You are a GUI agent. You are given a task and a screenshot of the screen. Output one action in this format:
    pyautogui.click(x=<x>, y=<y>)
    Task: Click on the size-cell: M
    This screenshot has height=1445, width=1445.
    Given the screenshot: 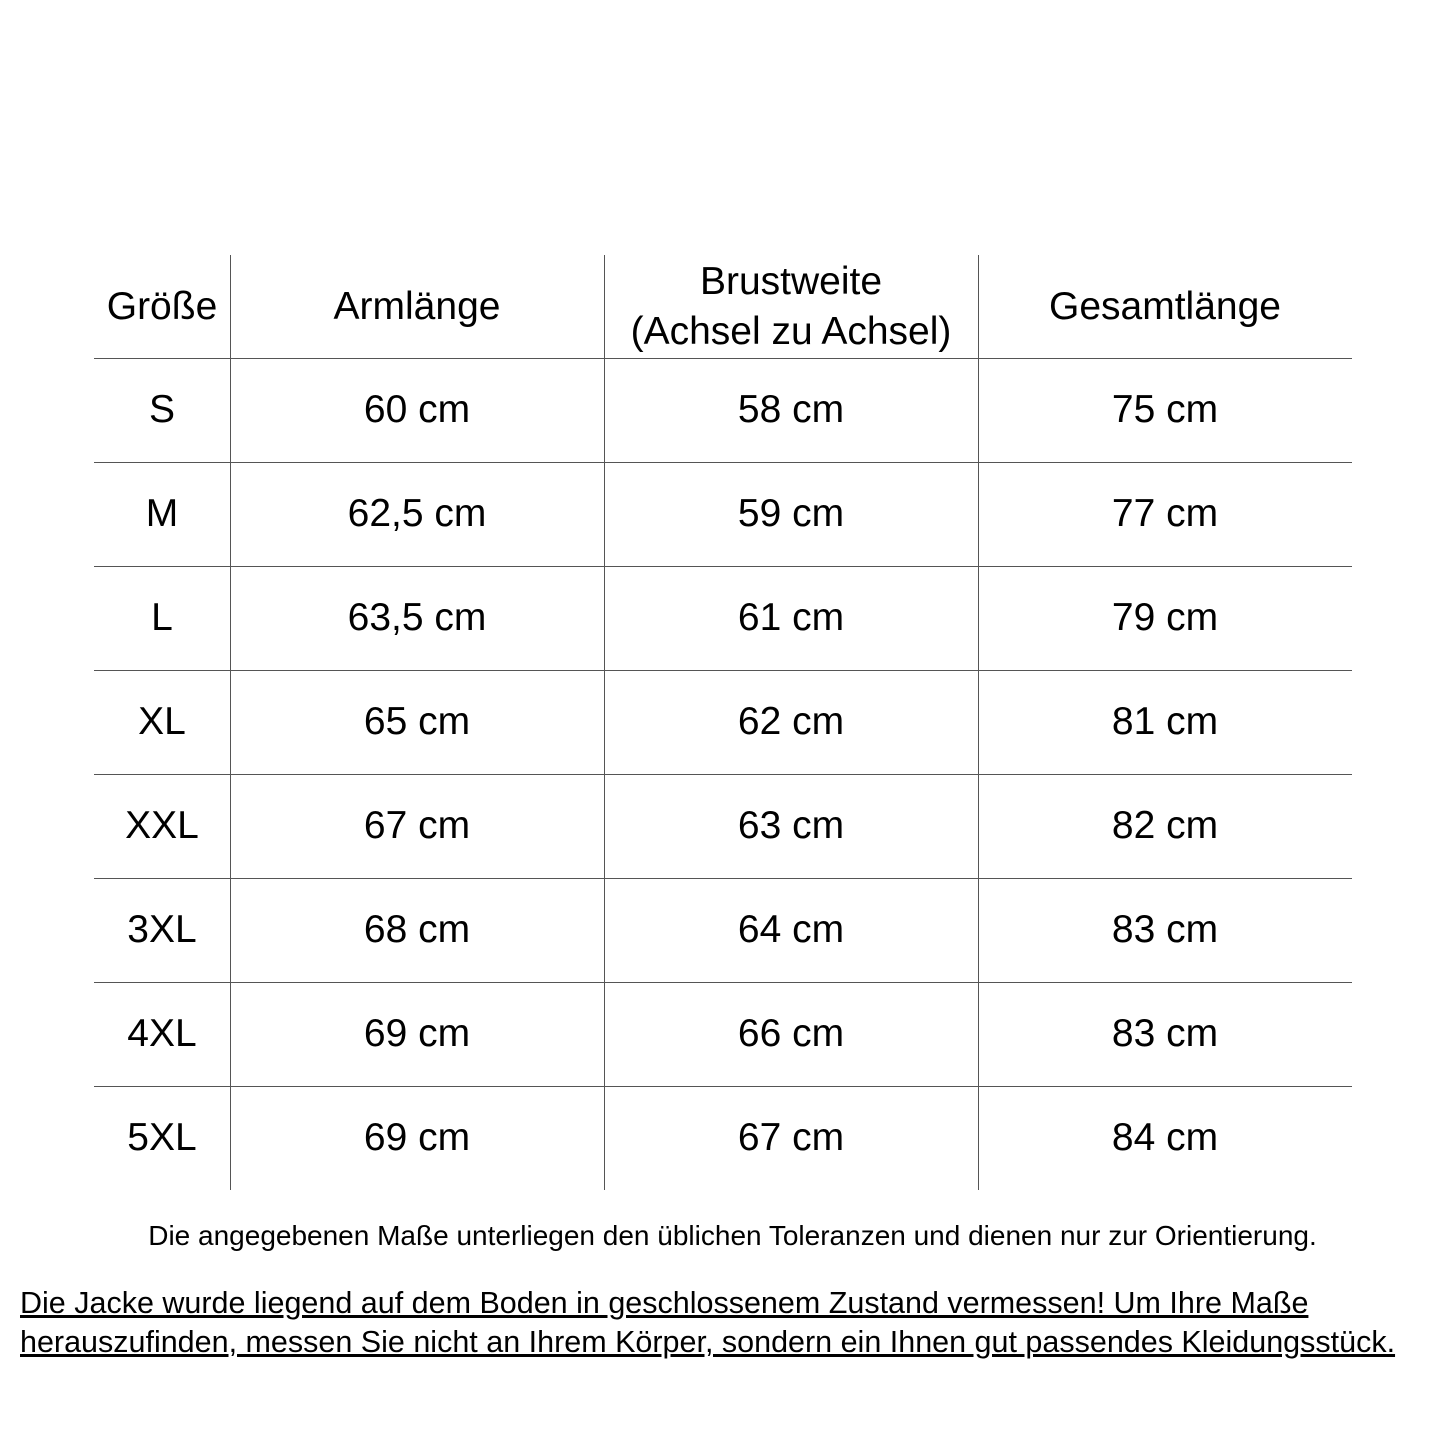 What is the action you would take?
    pyautogui.click(x=162, y=513)
    